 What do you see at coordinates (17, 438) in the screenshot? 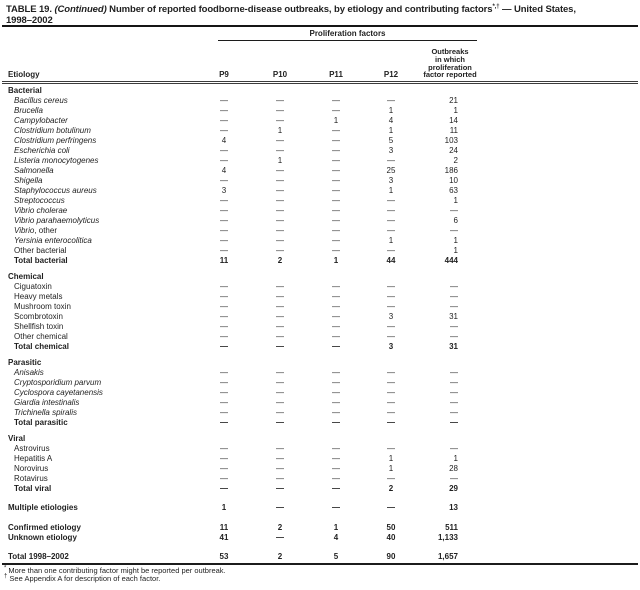
I see `row-label: Viral` at bounding box center [17, 438].